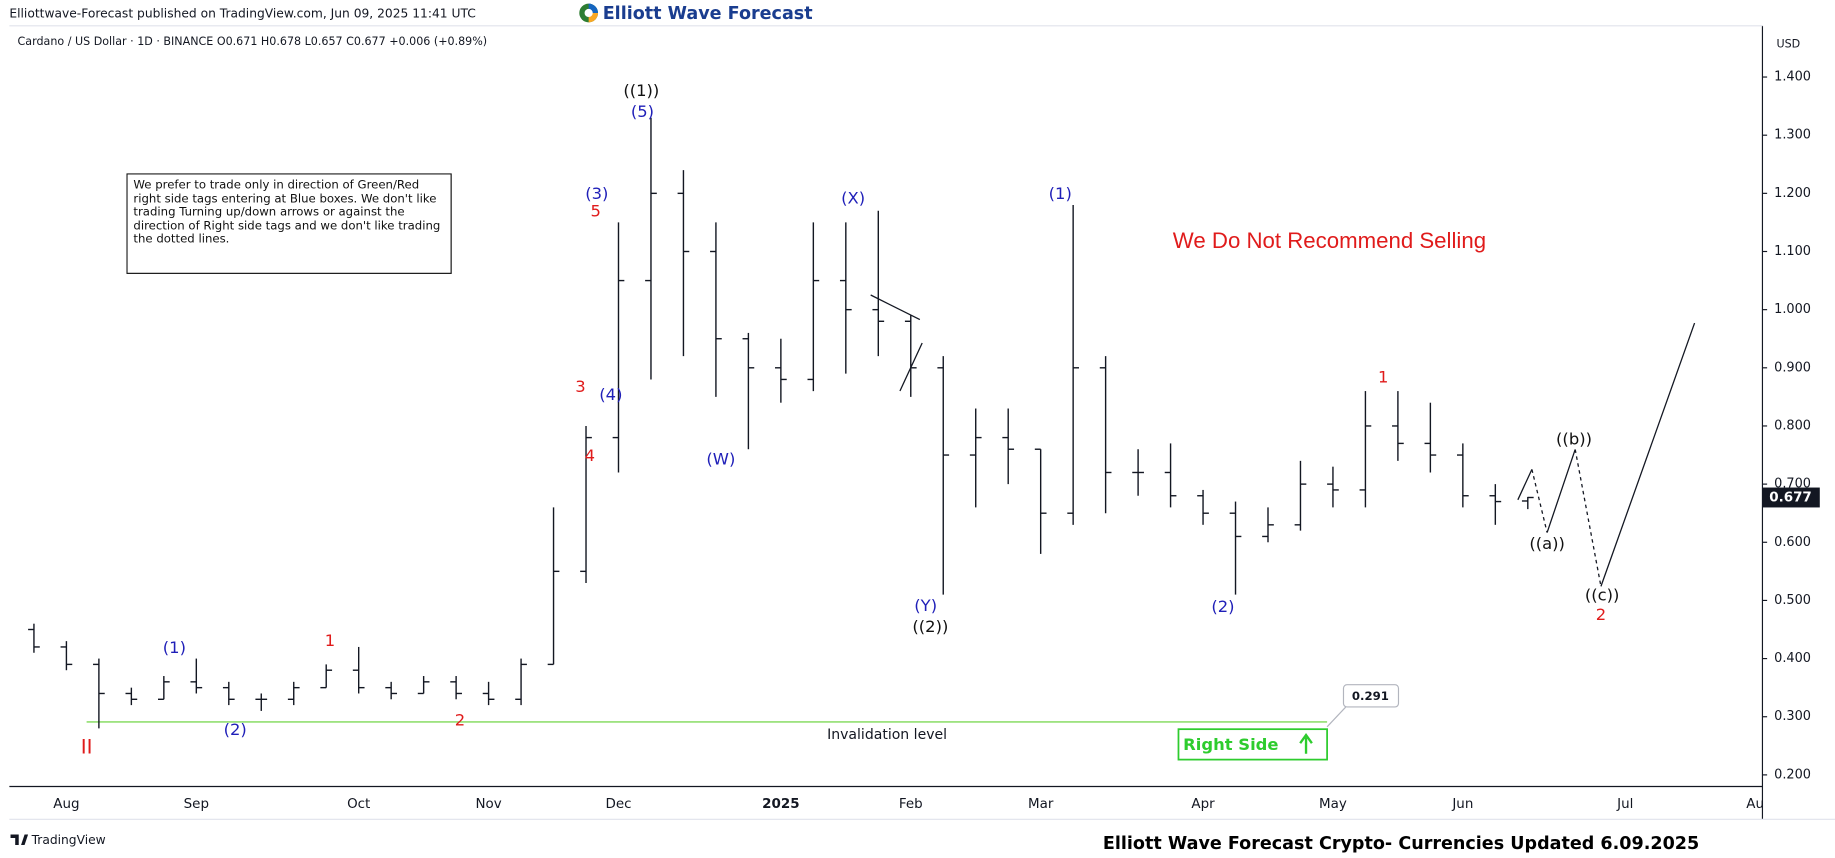  I want to click on invalidation-price-label: 0.291, so click(1370, 696).